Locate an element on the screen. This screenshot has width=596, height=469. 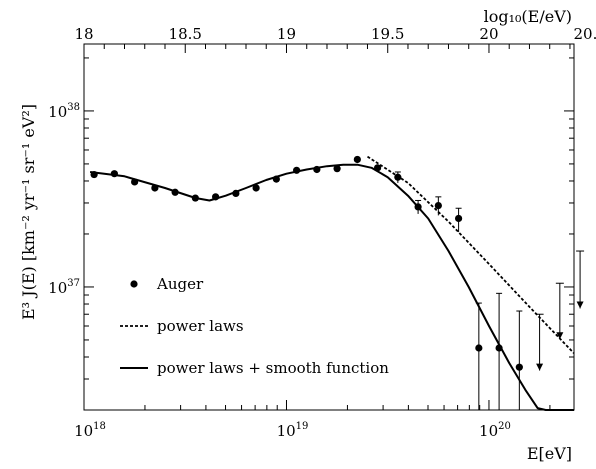
legend-label-smooth: power laws + smooth function is located at coordinates (273, 368).